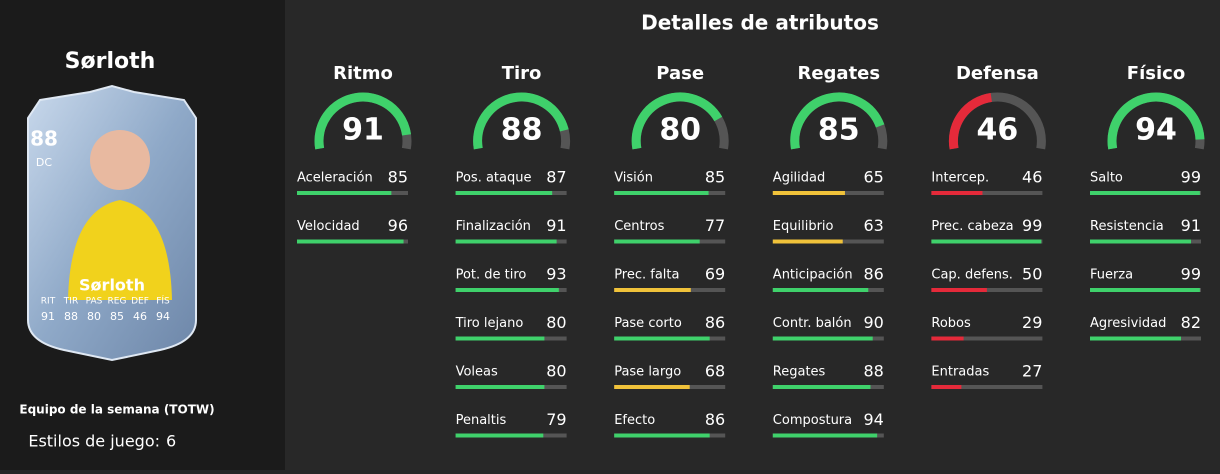  Describe the element at coordinates (873, 419) in the screenshot. I see `stat-value: 94` at that location.